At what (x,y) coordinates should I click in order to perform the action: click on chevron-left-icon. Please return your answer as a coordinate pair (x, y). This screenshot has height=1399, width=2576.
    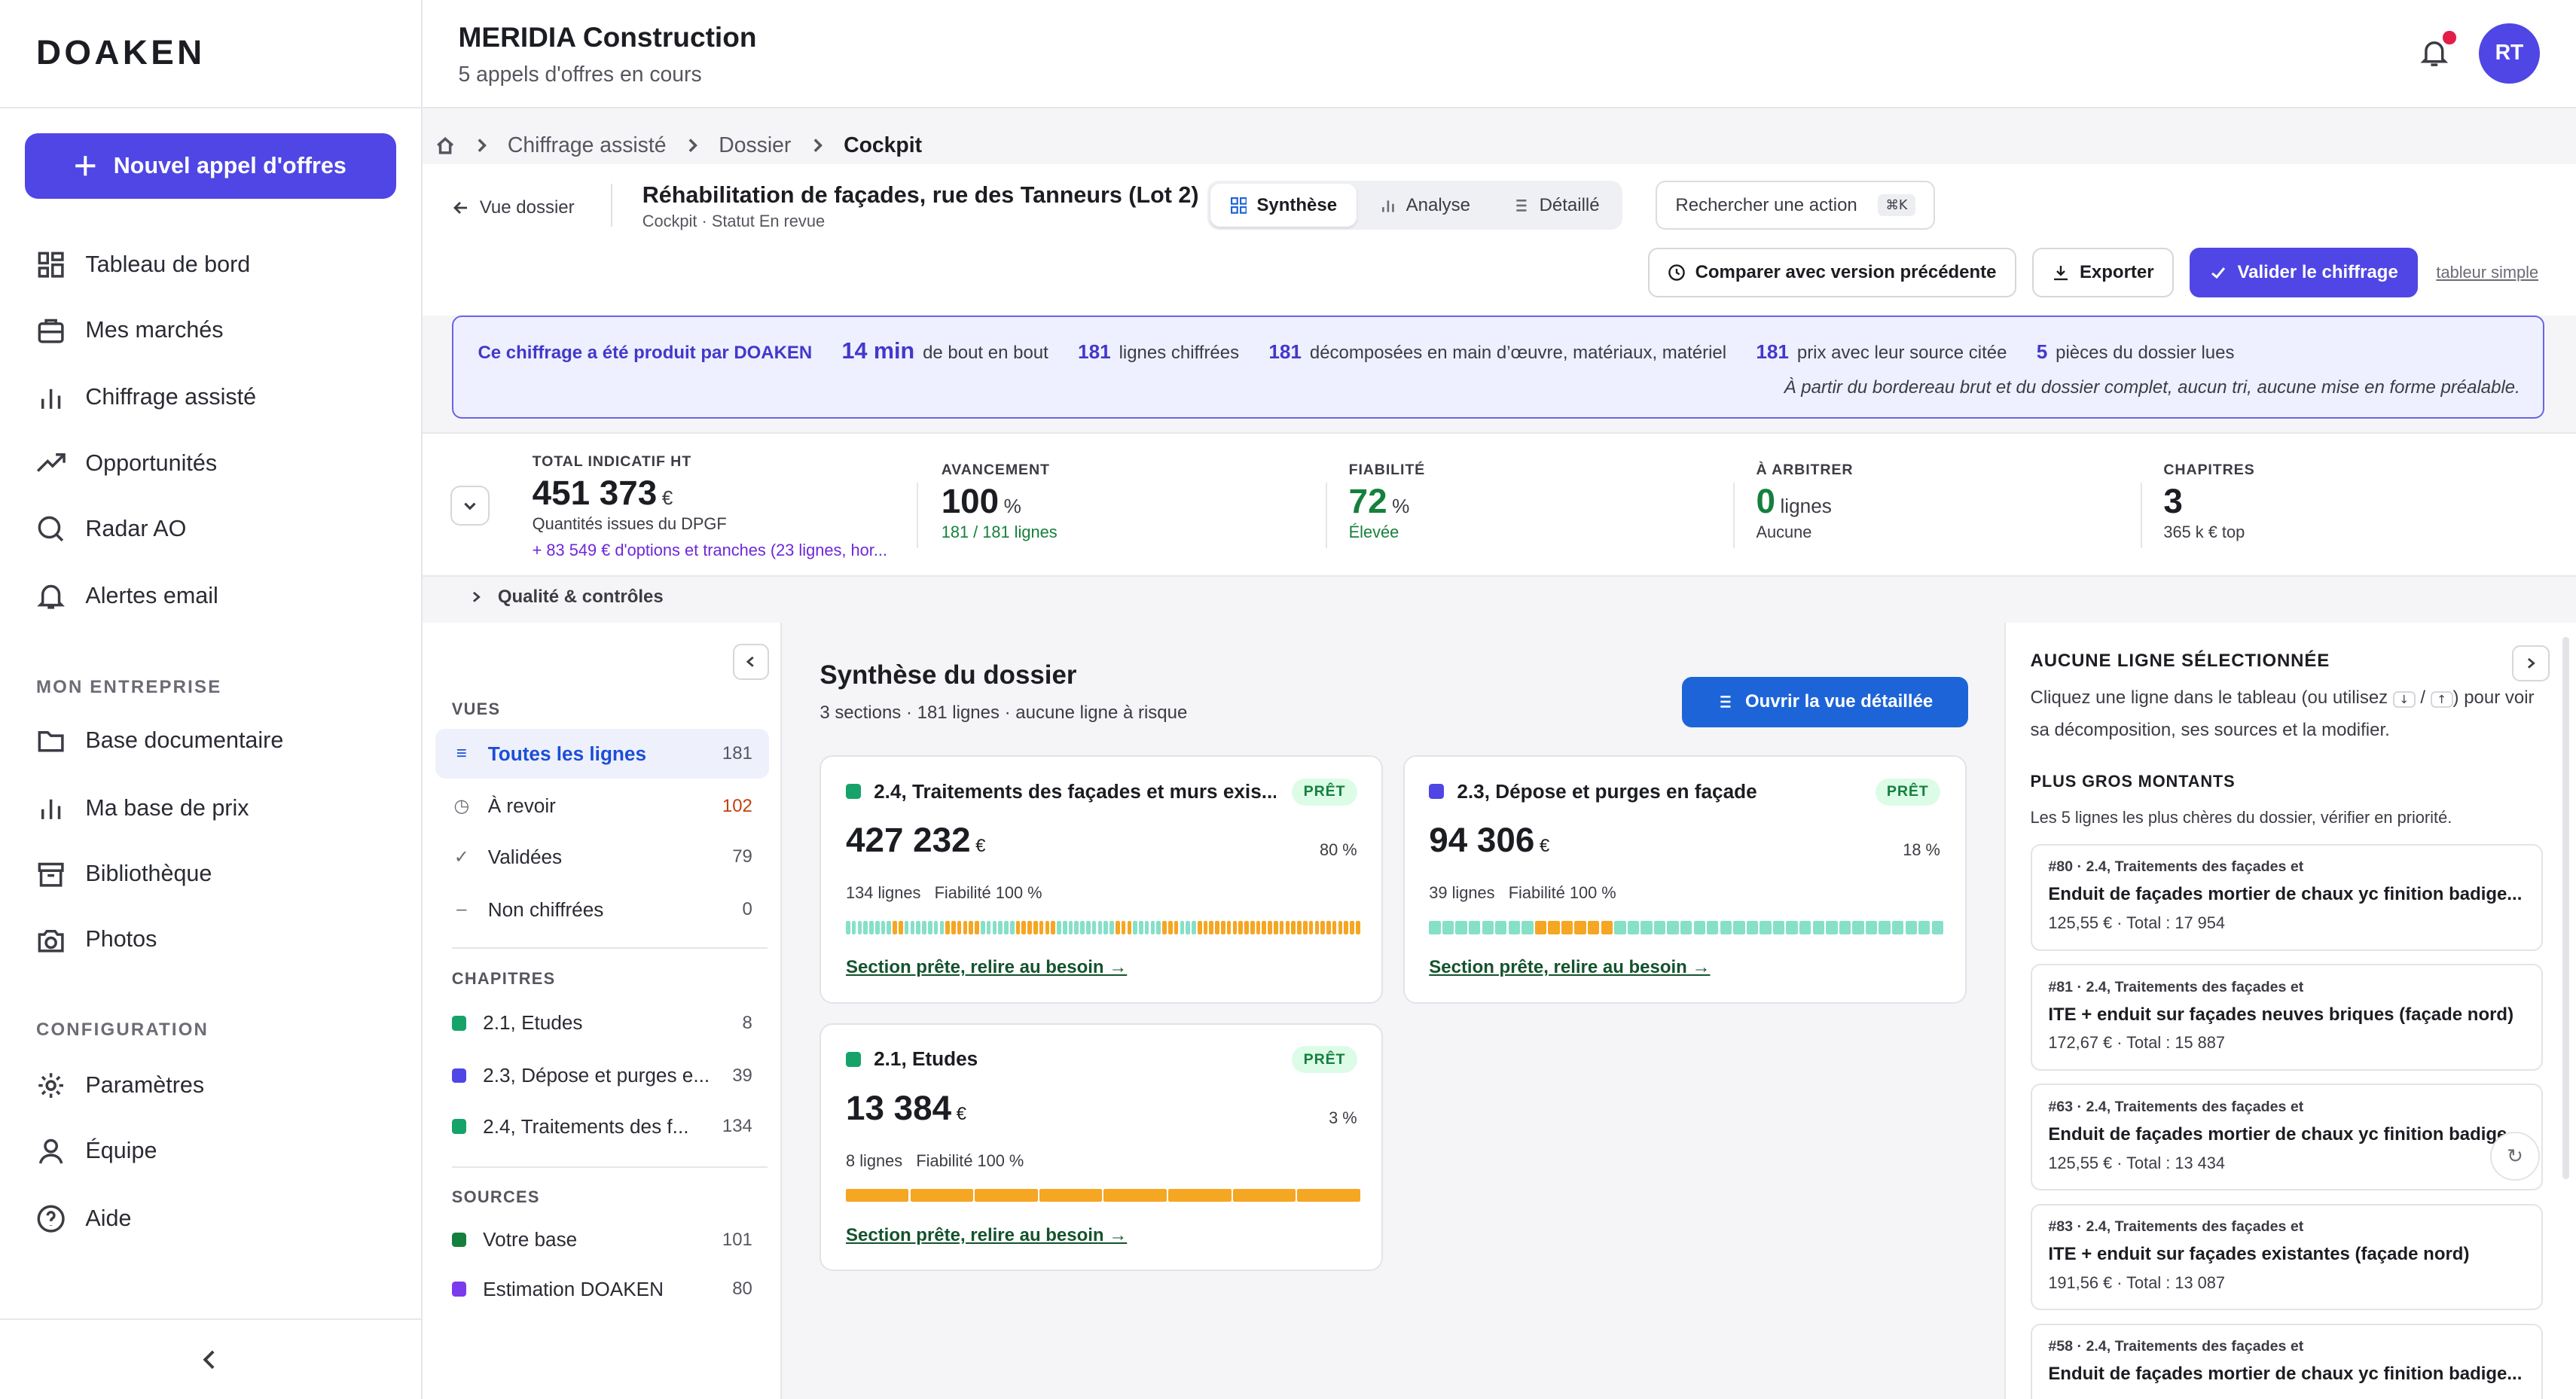
    Looking at the image, I should click on (211, 1359).